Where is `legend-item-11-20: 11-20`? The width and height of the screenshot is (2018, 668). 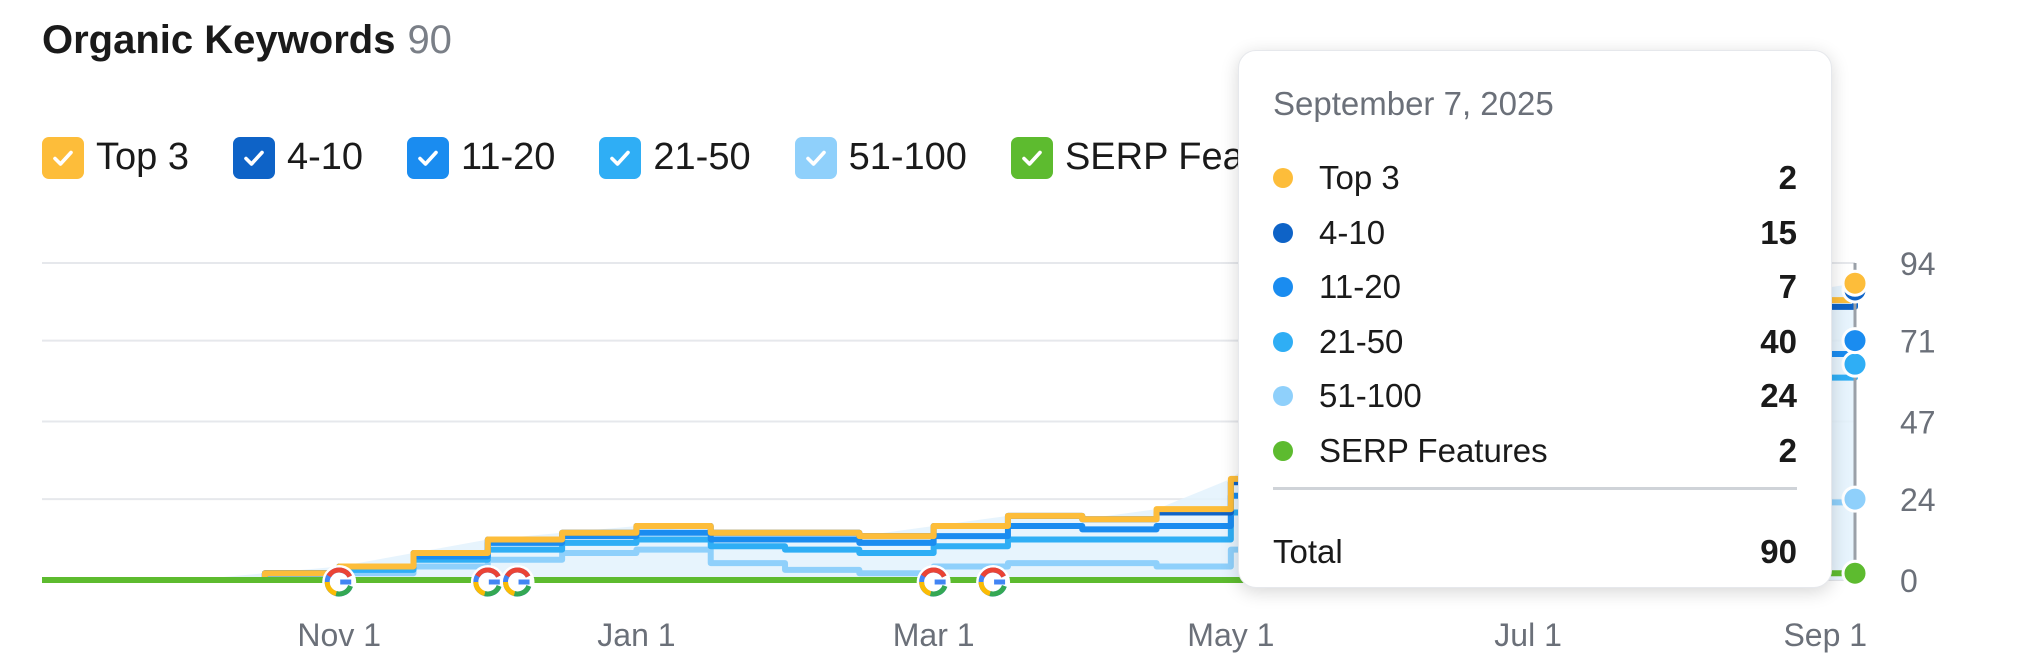
legend-item-11-20: 11-20 is located at coordinates (481, 157).